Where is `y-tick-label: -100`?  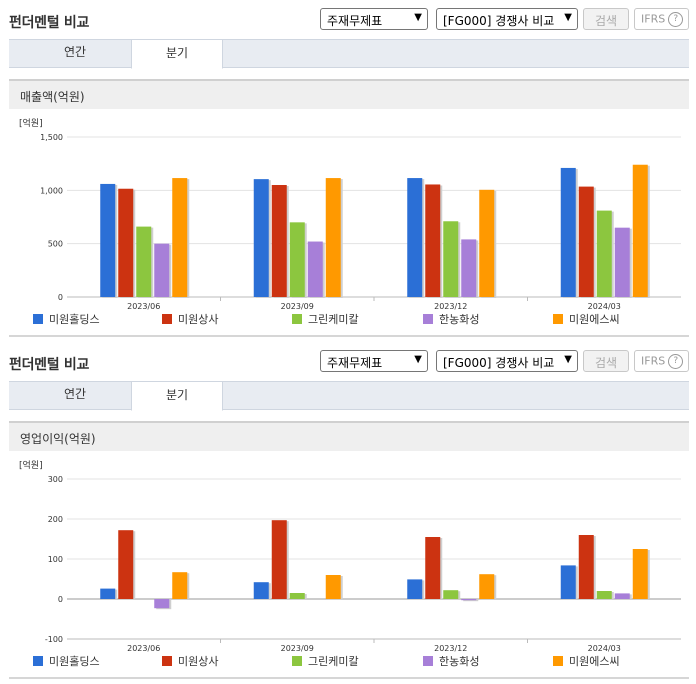 y-tick-label: -100 is located at coordinates (54, 639).